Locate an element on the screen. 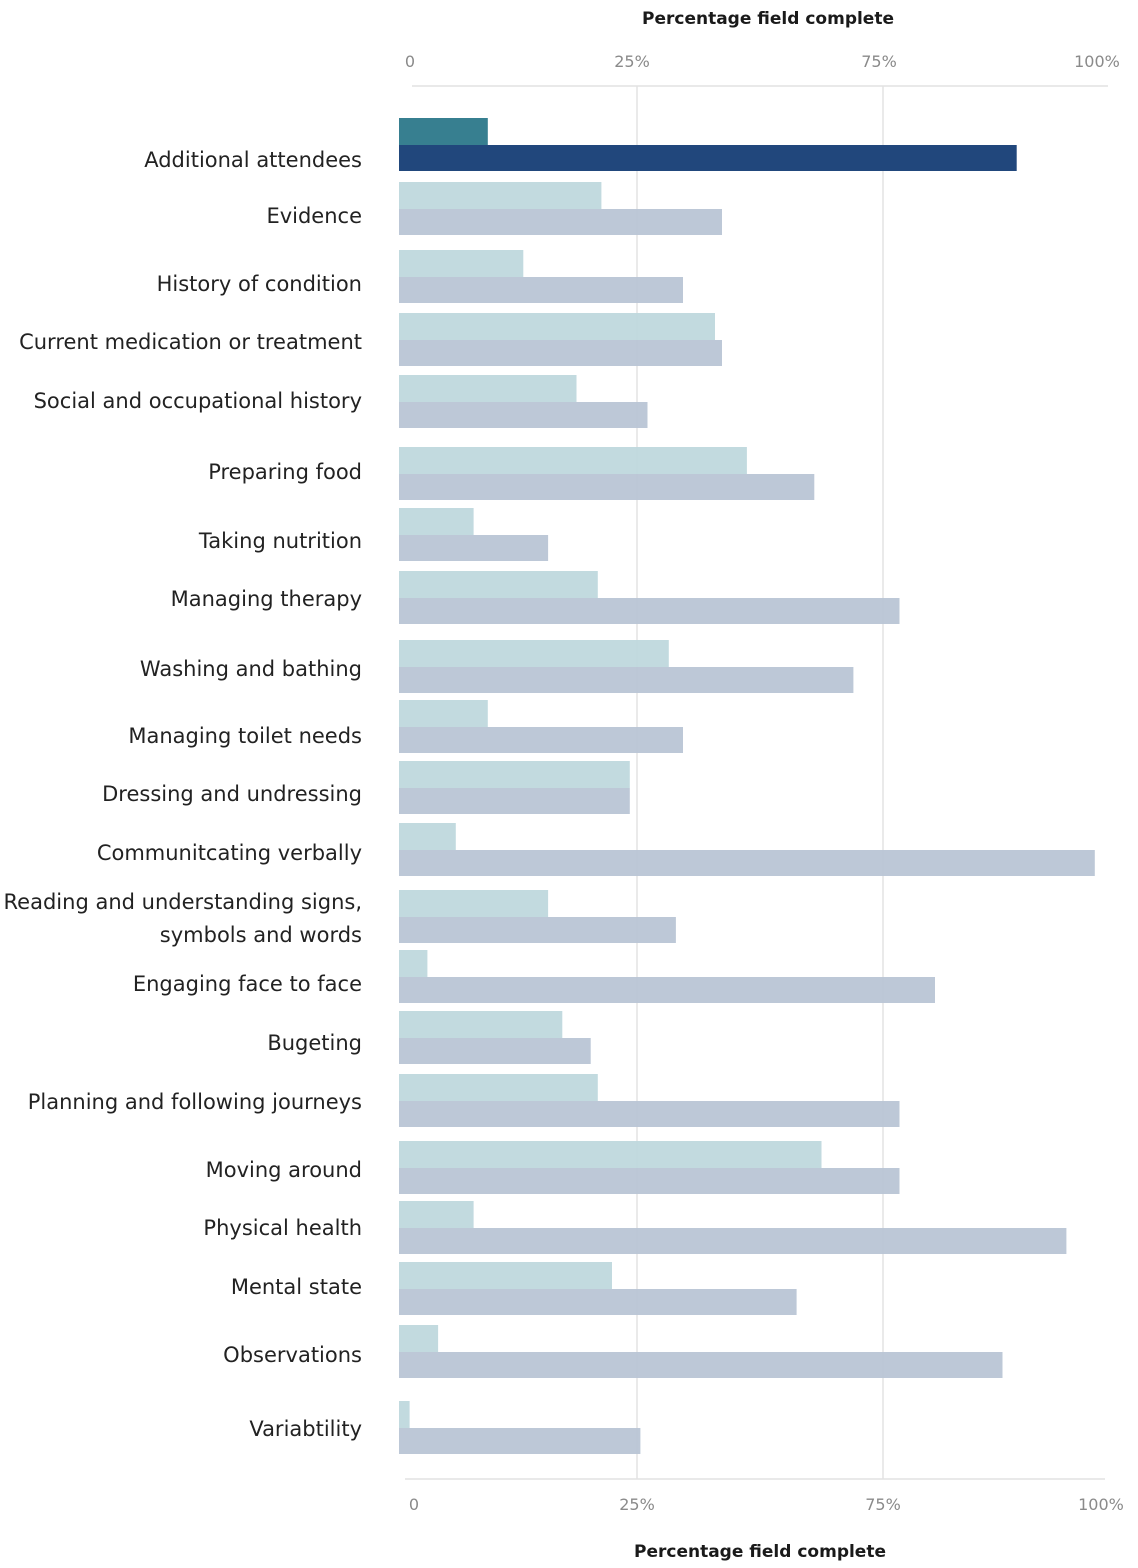  category-label: Dressing and undressing is located at coordinates (232, 794).